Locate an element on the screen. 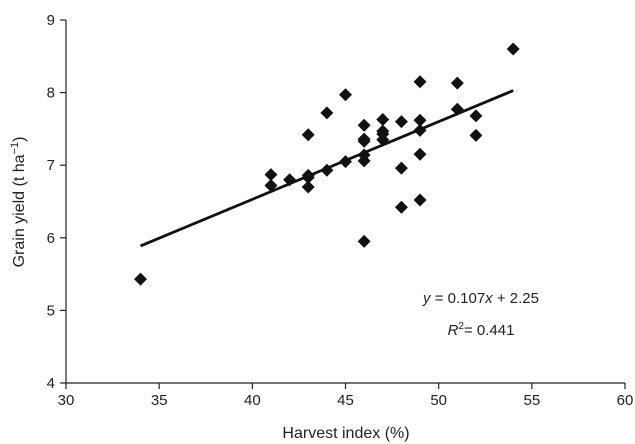 The height and width of the screenshot is (444, 635). y-axis-title: Grain yield (t ha−1) is located at coordinates (18, 202).